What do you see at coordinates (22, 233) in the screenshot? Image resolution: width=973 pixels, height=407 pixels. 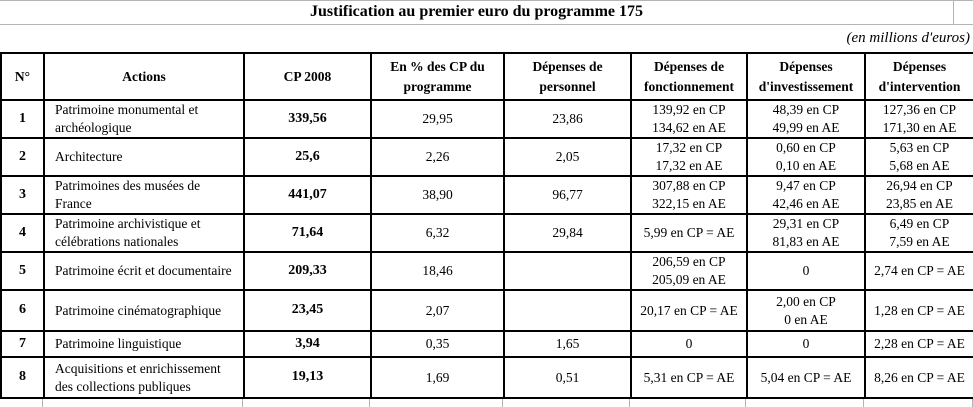 I see `cell-num: 4` at bounding box center [22, 233].